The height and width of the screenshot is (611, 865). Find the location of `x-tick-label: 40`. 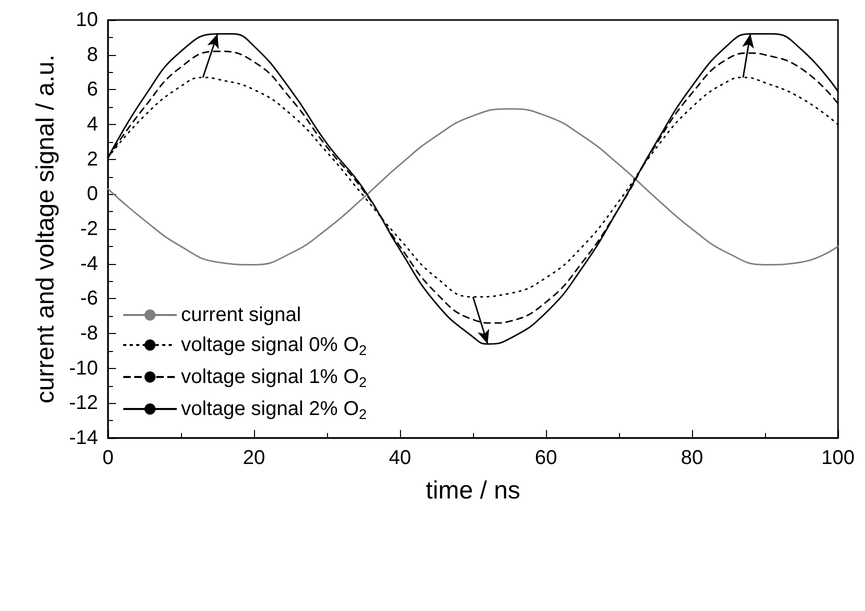

x-tick-label: 40 is located at coordinates (400, 458).